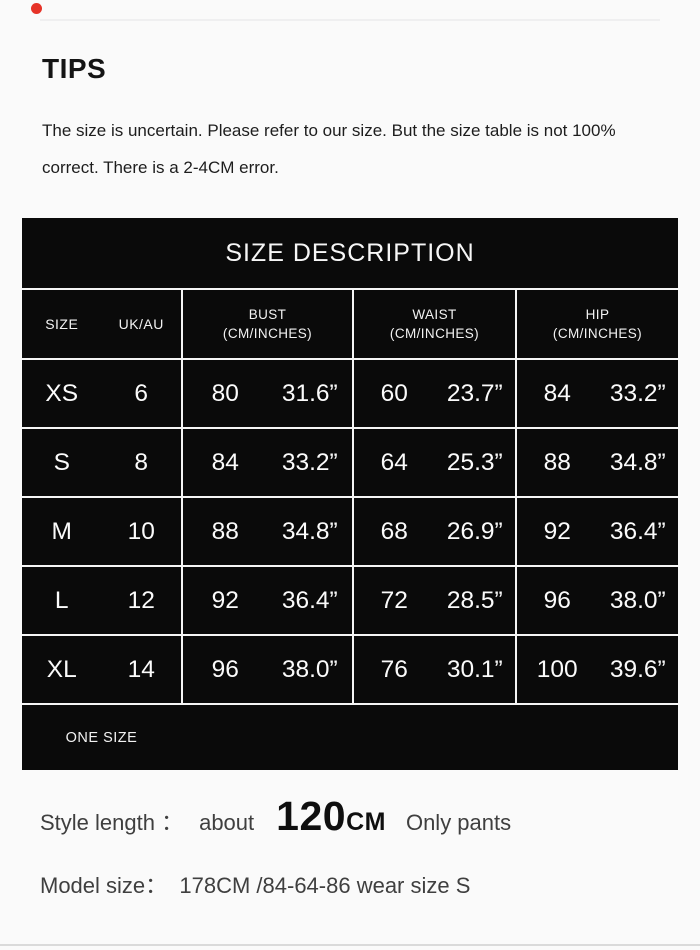 Image resolution: width=700 pixels, height=950 pixels. What do you see at coordinates (101, 324) in the screenshot?
I see `header-size-ukau: SIZE UK/AU` at bounding box center [101, 324].